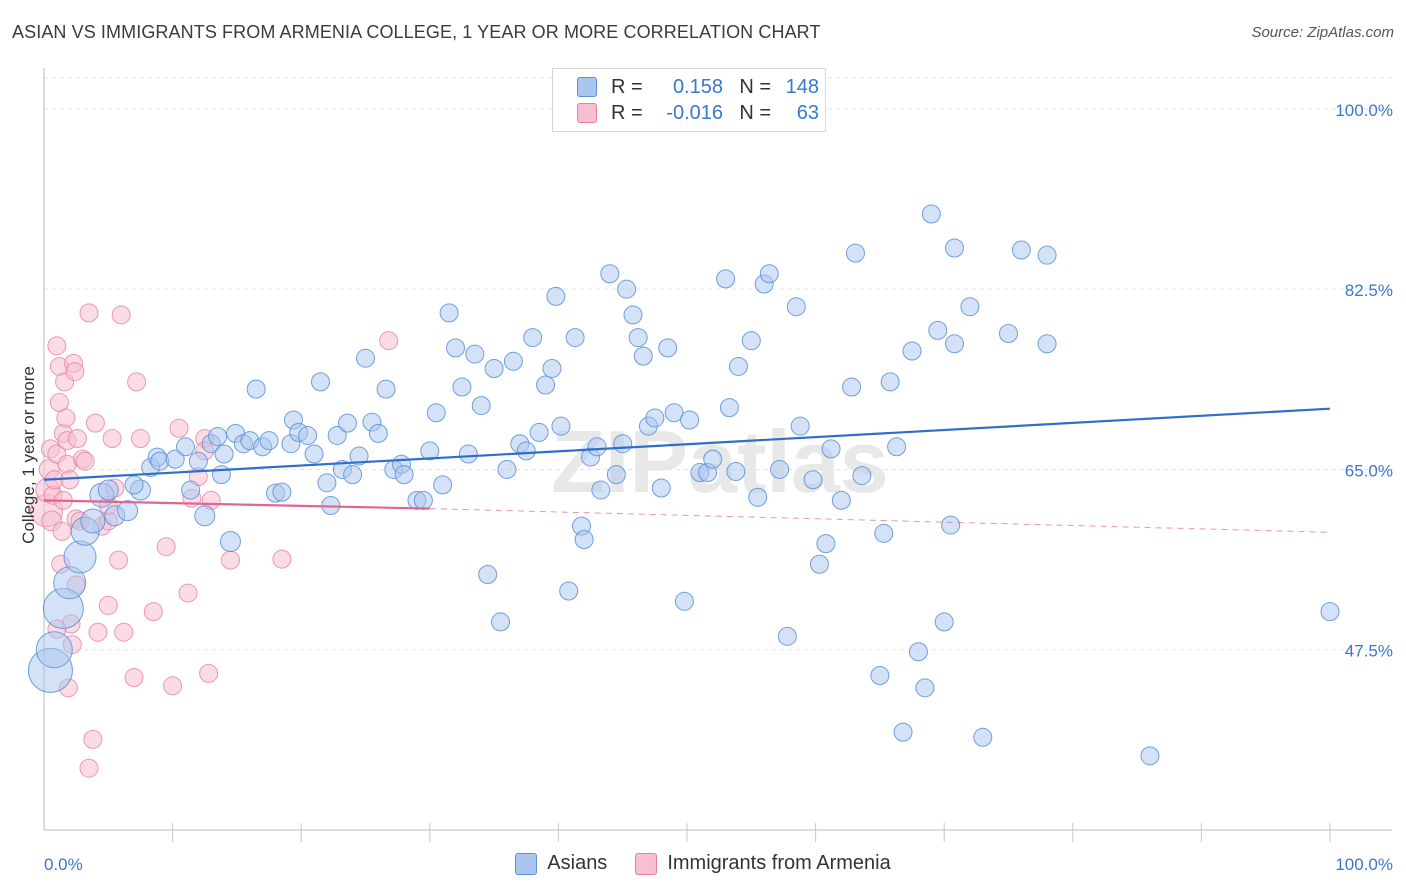 This screenshot has width=1406, height=892. What do you see at coordinates (1322, 32) in the screenshot?
I see `source-label: Source: ZipAtlas.com` at bounding box center [1322, 32].